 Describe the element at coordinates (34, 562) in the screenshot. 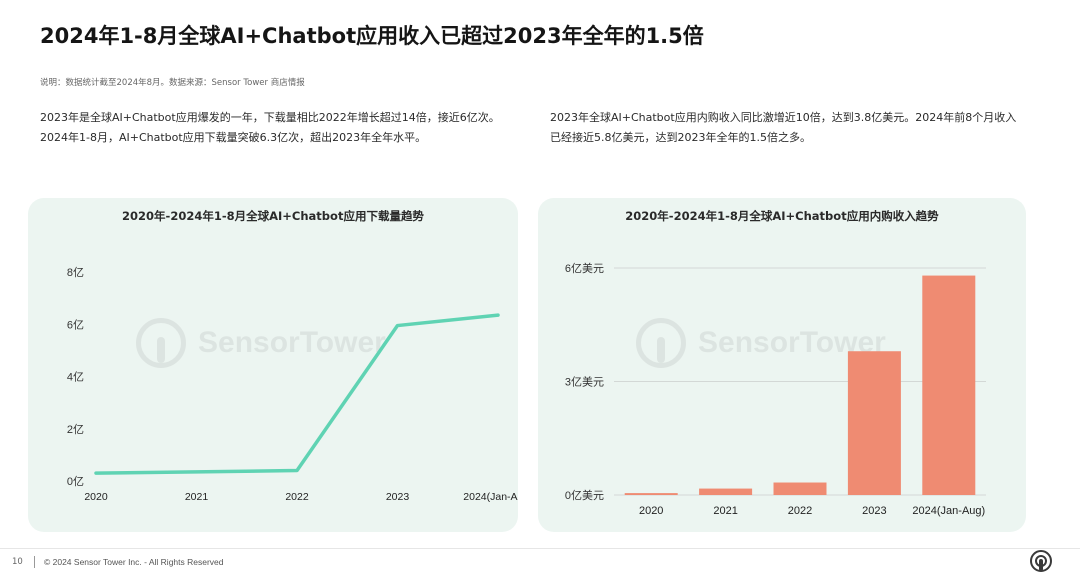

I see `footer-separator` at that location.